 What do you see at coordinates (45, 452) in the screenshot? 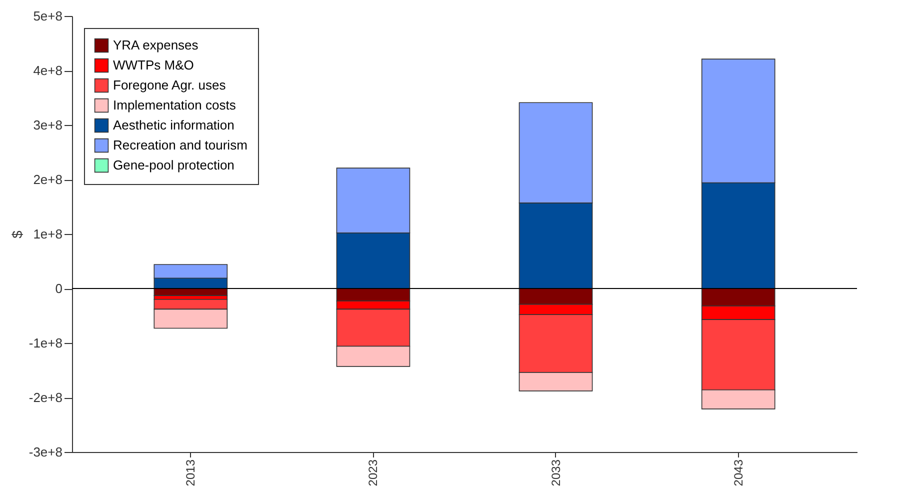
I see `y-tick-label: -3e+8` at bounding box center [45, 452].